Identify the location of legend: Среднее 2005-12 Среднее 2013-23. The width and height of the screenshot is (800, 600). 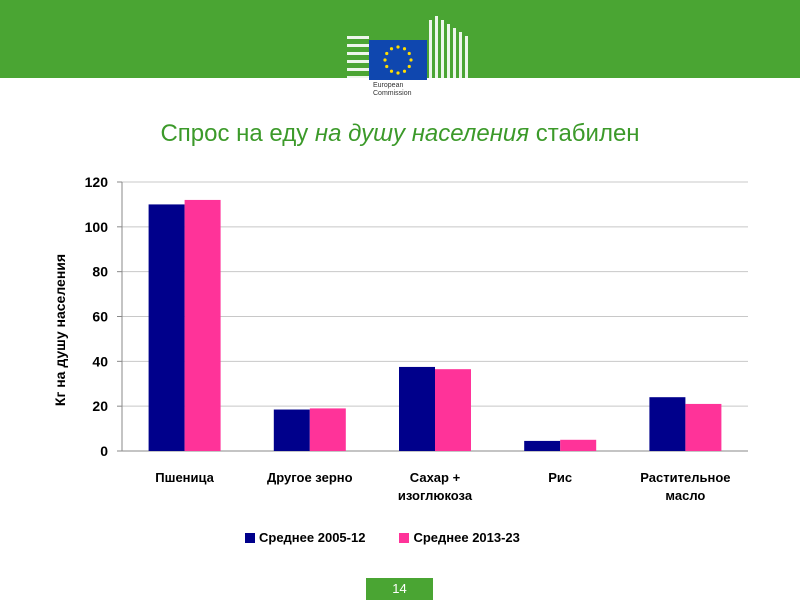
(395, 537).